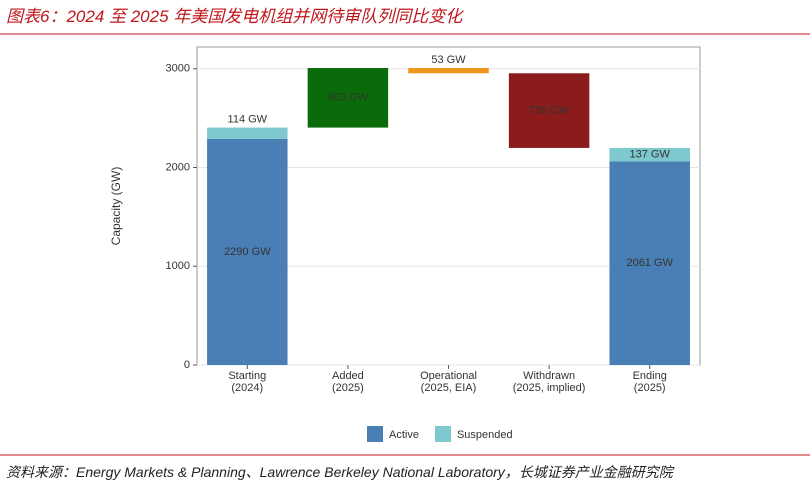  What do you see at coordinates (448, 376) in the screenshot?
I see `x-tick-label: Operational` at bounding box center [448, 376].